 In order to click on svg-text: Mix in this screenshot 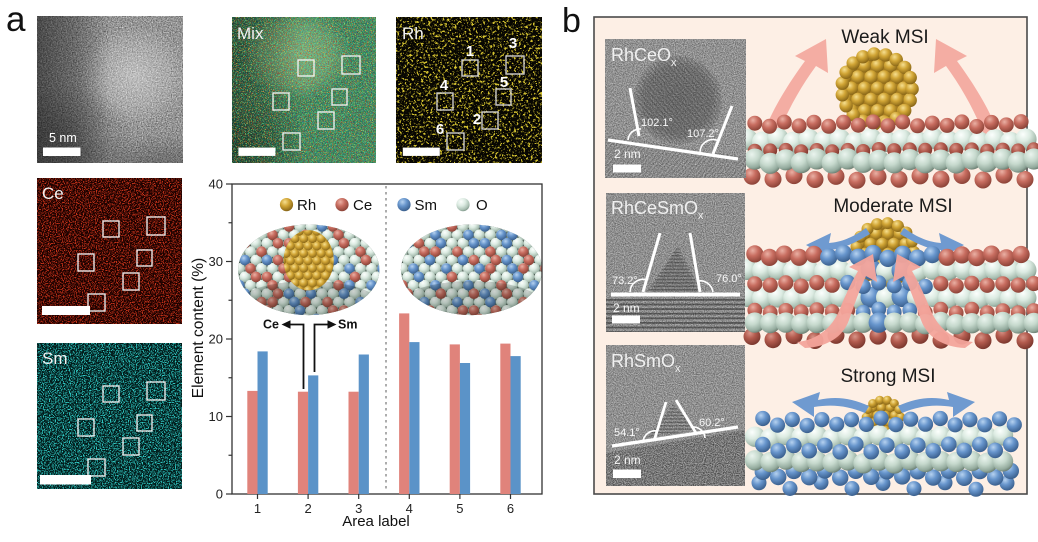, I will do `click(250, 33)`.